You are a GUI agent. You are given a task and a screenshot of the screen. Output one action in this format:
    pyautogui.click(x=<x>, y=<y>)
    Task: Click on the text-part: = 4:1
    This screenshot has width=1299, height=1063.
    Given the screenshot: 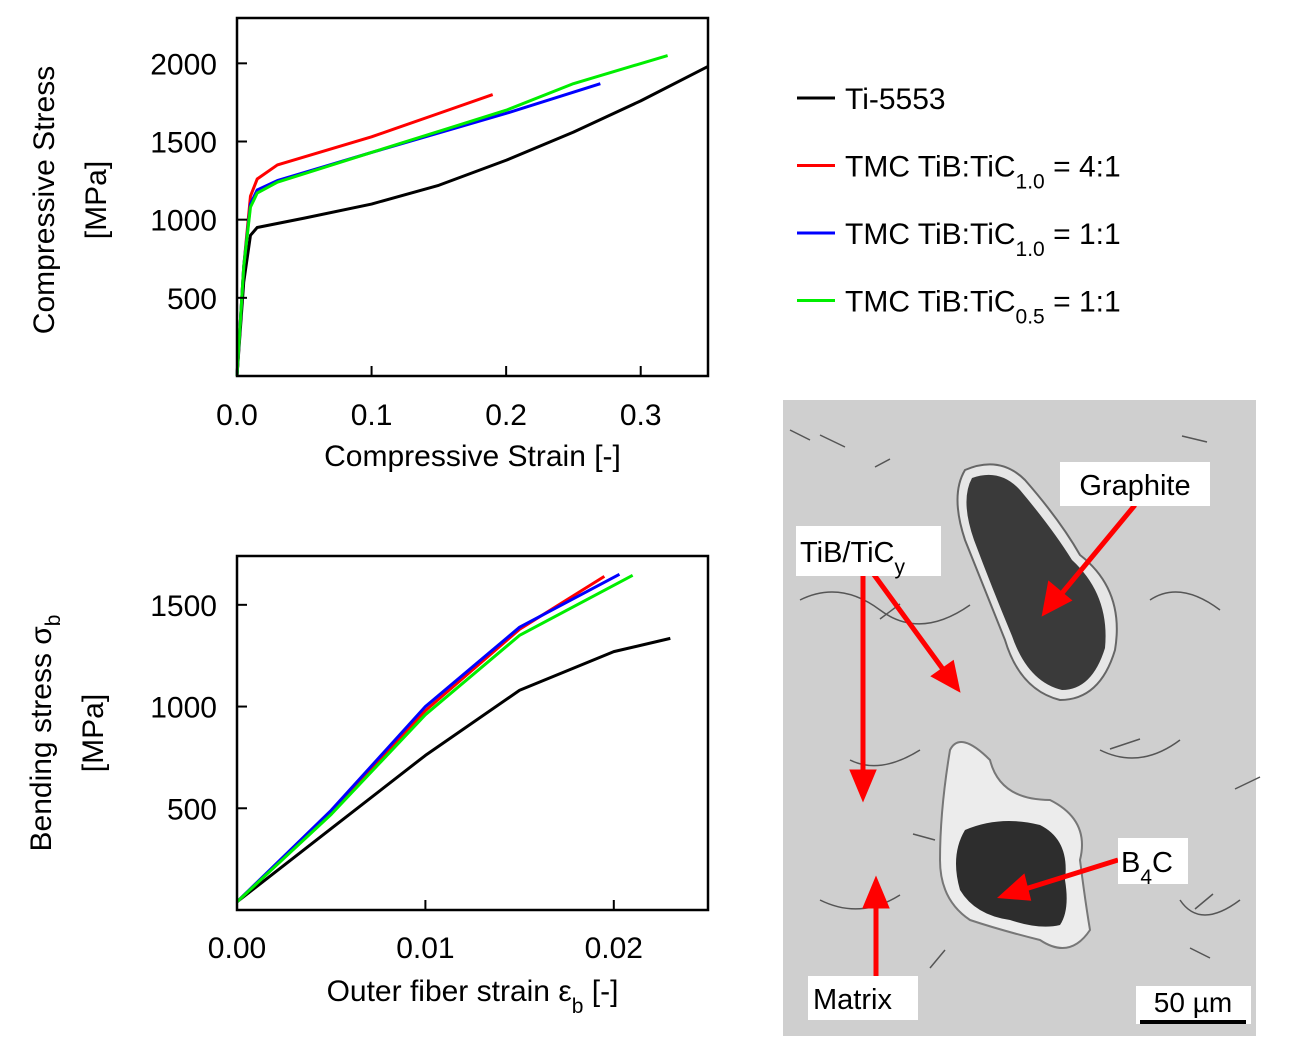 What is the action you would take?
    pyautogui.click(x=1083, y=167)
    